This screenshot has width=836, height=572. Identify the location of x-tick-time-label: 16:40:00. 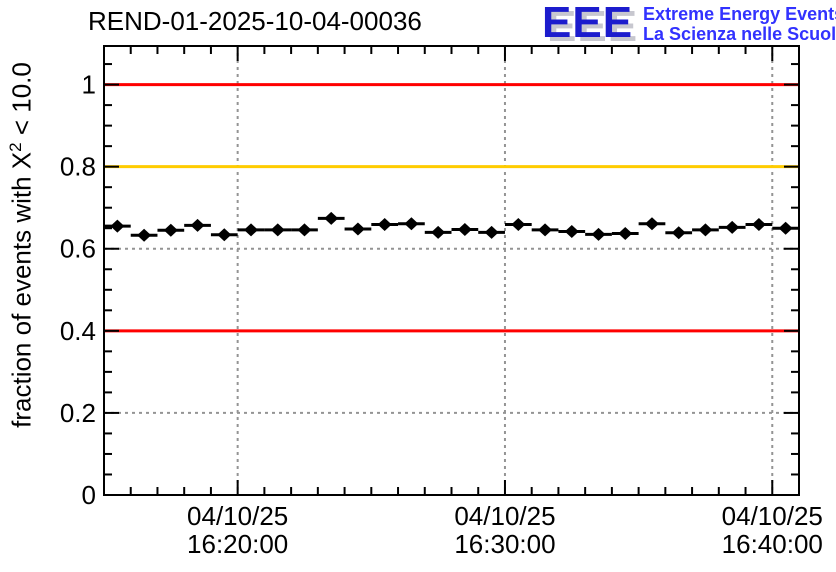
(772, 544).